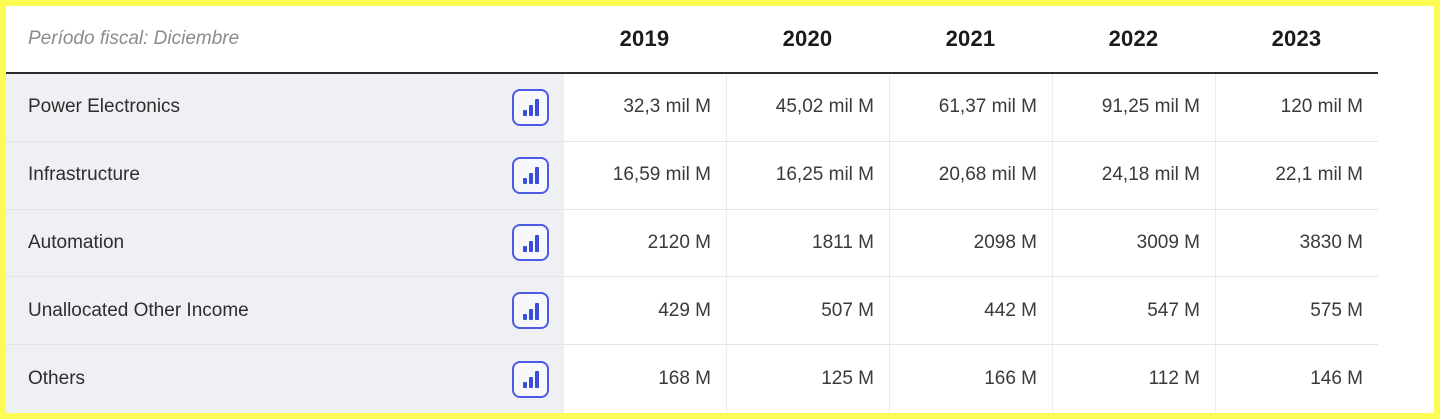 Image resolution: width=1440 pixels, height=419 pixels. I want to click on value-cell: 168 M, so click(644, 379).